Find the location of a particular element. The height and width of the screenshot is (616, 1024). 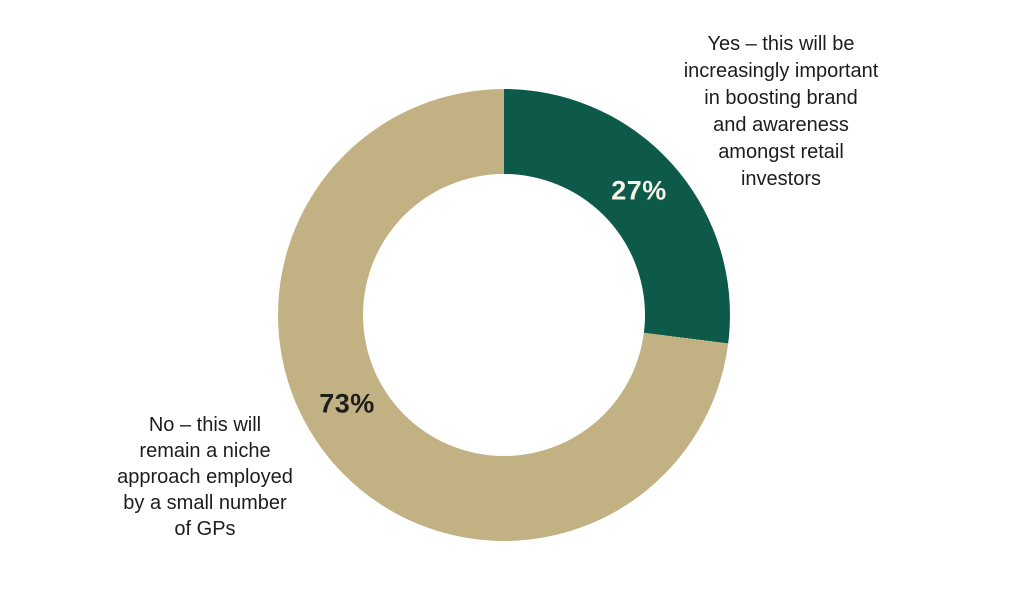

donut-hole is located at coordinates (504, 315).